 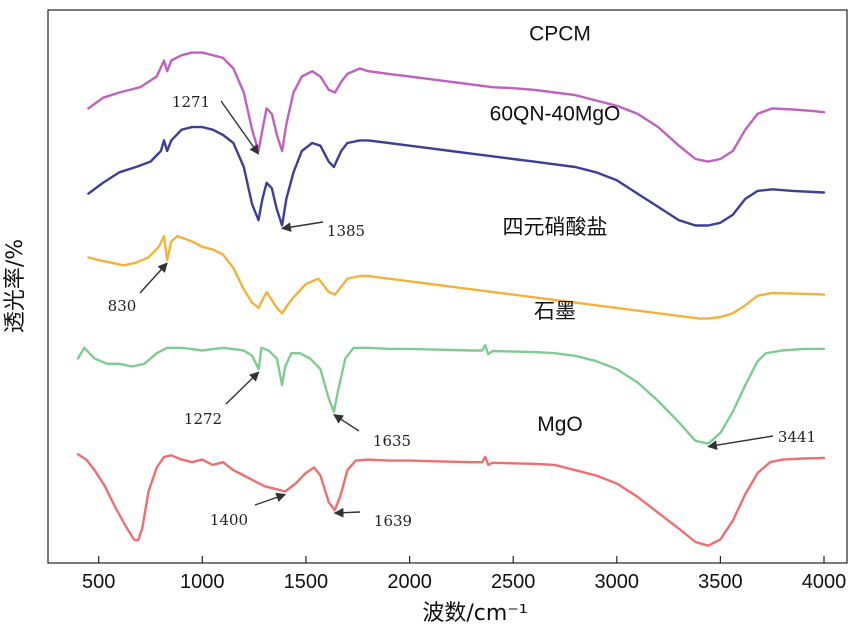 What do you see at coordinates (122, 306) in the screenshot?
I see `annotation-label-3: 830` at bounding box center [122, 306].